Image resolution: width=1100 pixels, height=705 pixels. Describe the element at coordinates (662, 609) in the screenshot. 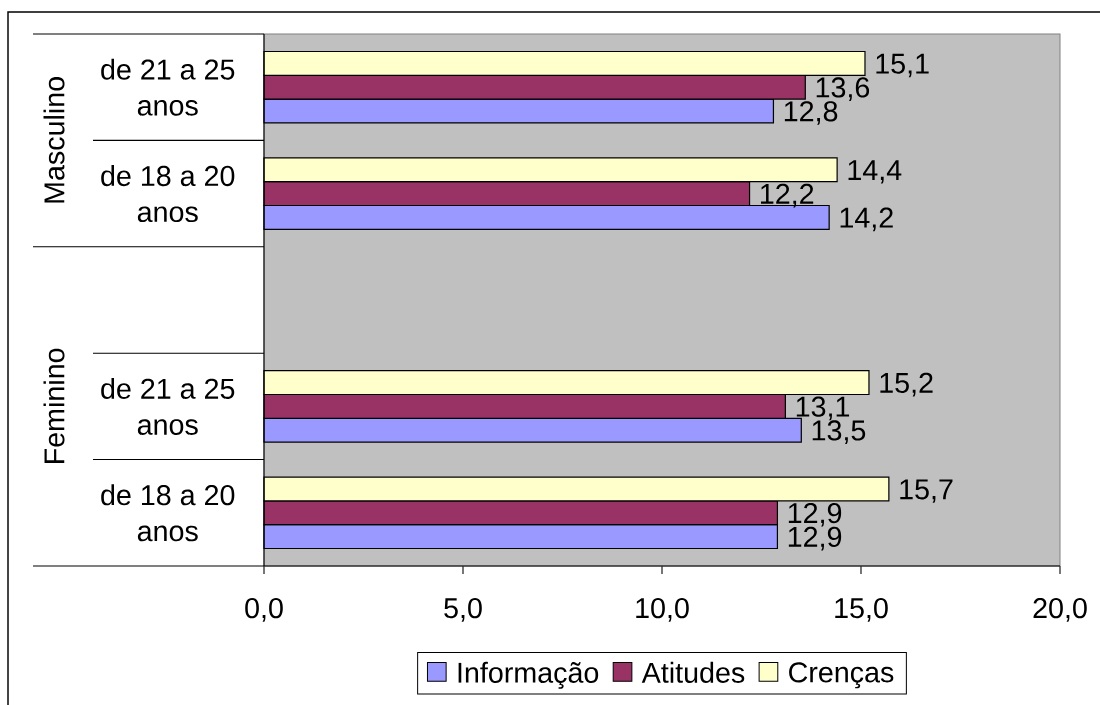

I see `x-tick-label: 10,0` at that location.